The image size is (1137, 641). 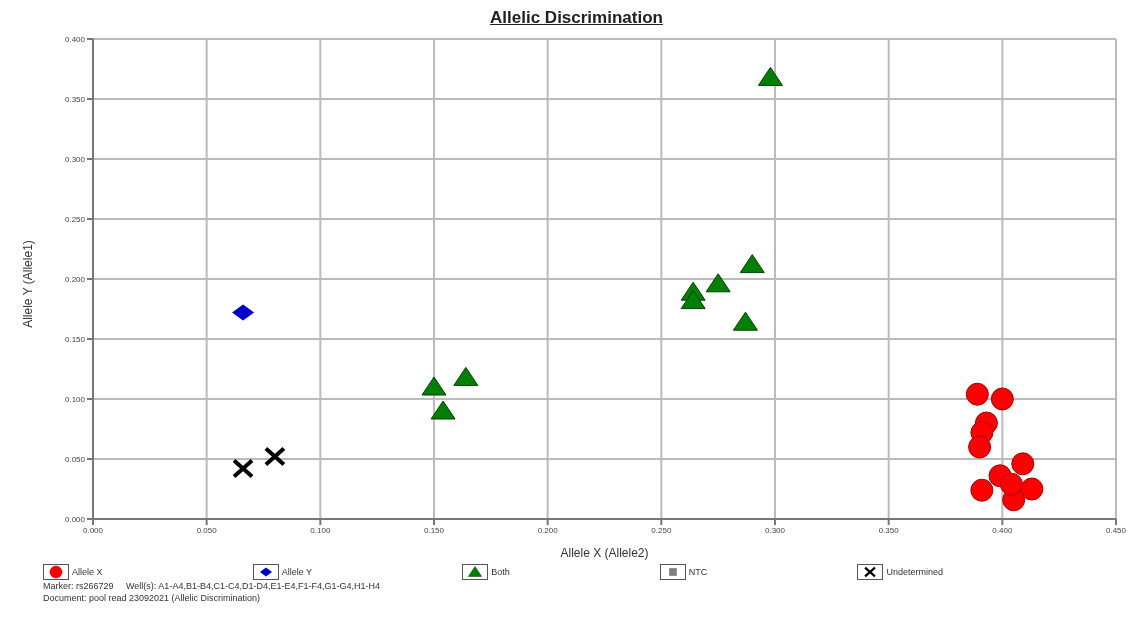 I want to click on y-tick-label: 0.300, so click(x=75, y=159).